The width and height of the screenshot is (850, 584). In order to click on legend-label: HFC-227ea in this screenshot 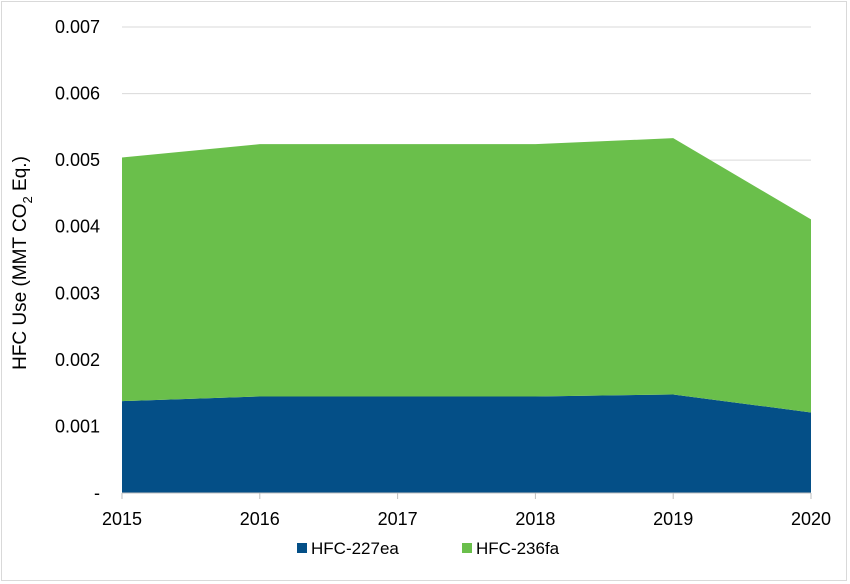, I will do `click(355, 548)`.